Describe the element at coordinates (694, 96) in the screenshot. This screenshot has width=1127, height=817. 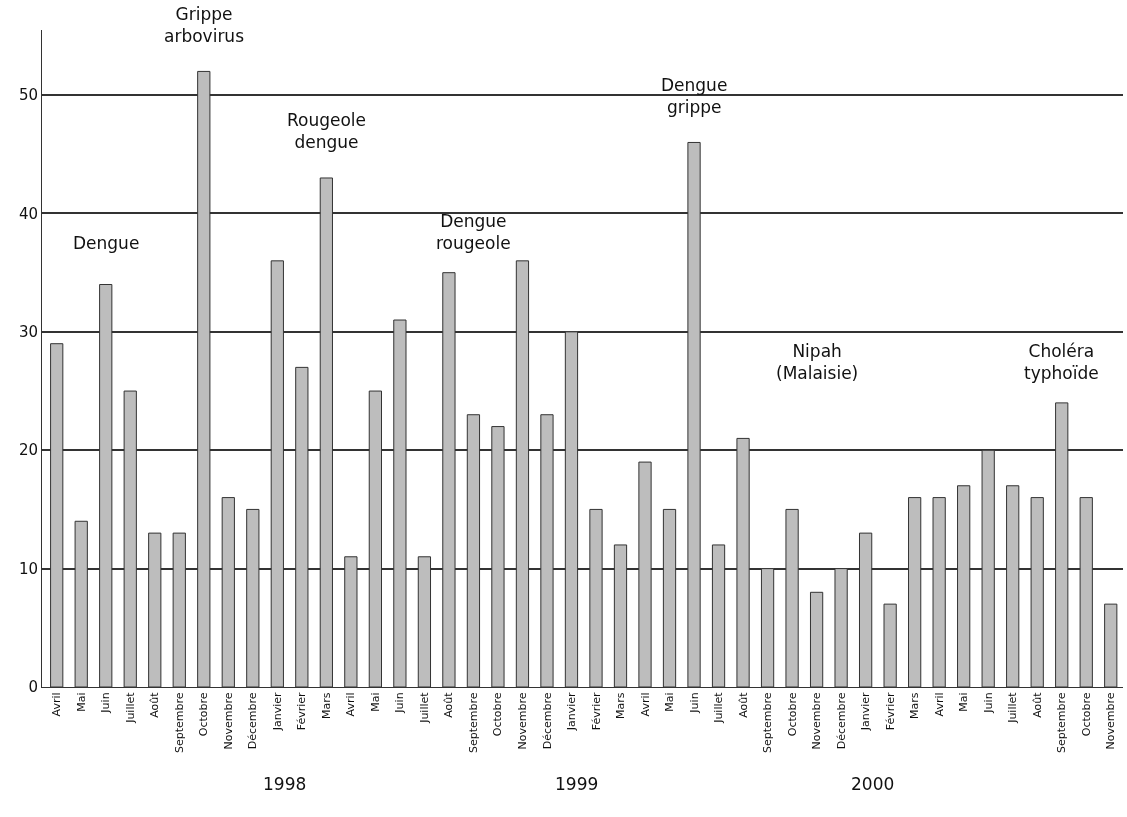
I see `annotation: Dengue grippe` at that location.